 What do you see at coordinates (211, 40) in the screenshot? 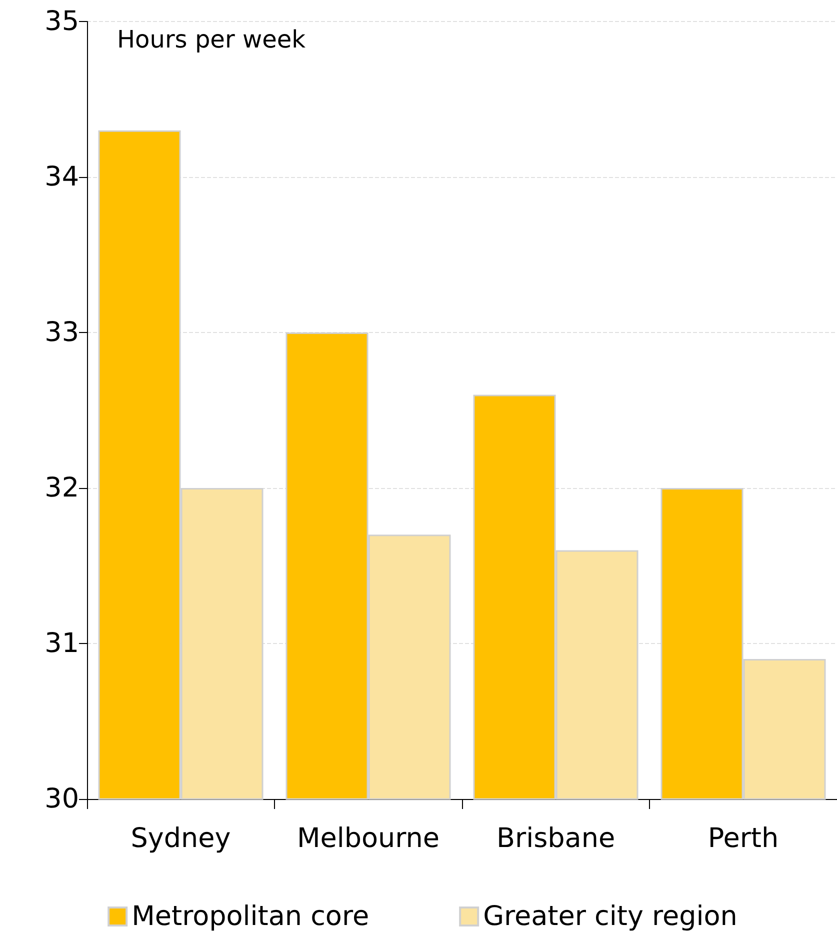
I see `y-axis-title: Hours per week` at bounding box center [211, 40].